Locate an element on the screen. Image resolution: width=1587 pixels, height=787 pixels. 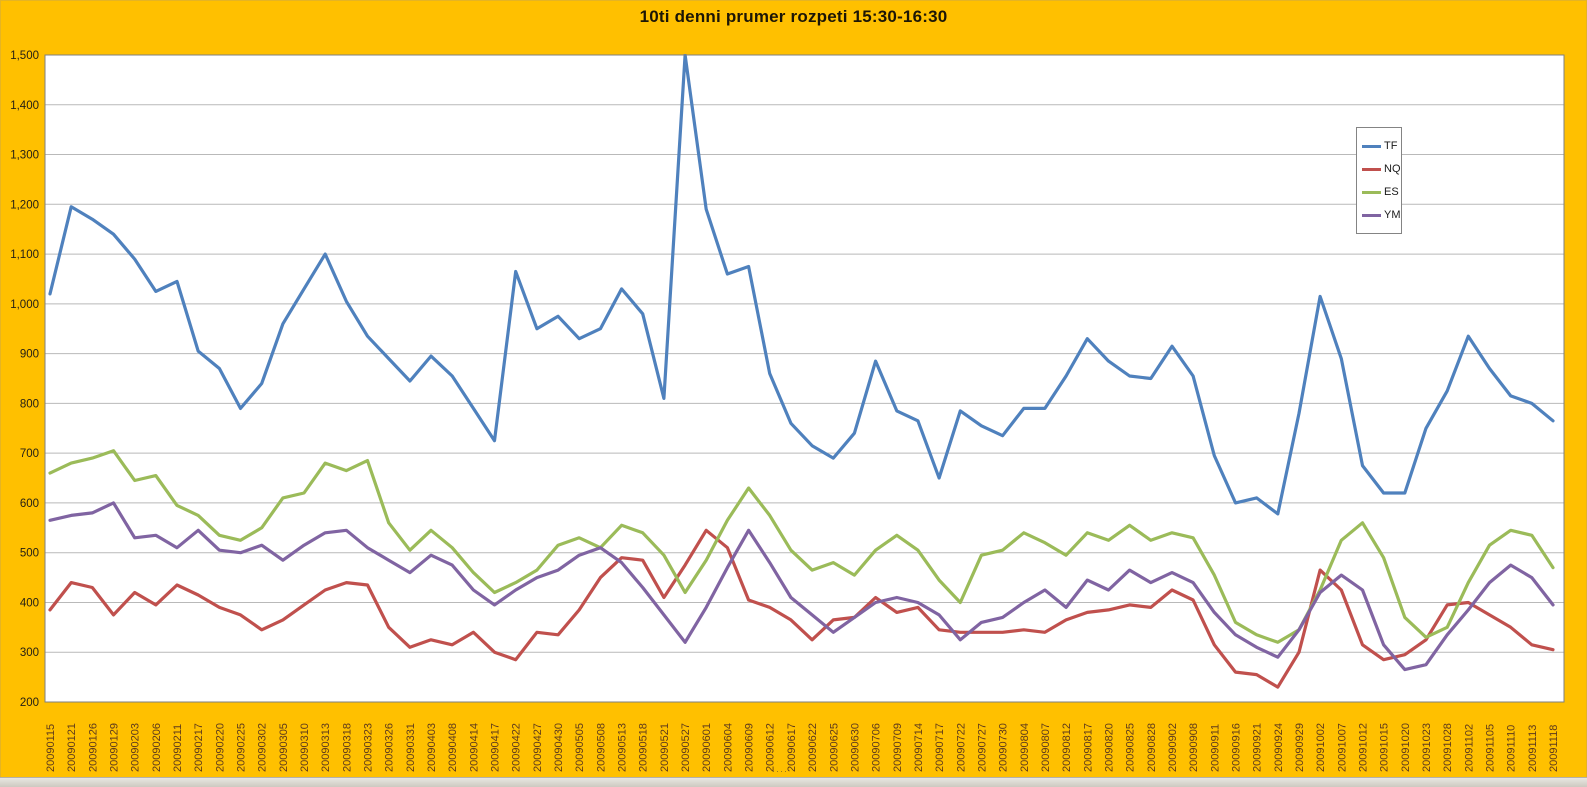
chart-title: 10ti denni prumer rozpeti 15:30-16:30 is located at coordinates (793, 16).